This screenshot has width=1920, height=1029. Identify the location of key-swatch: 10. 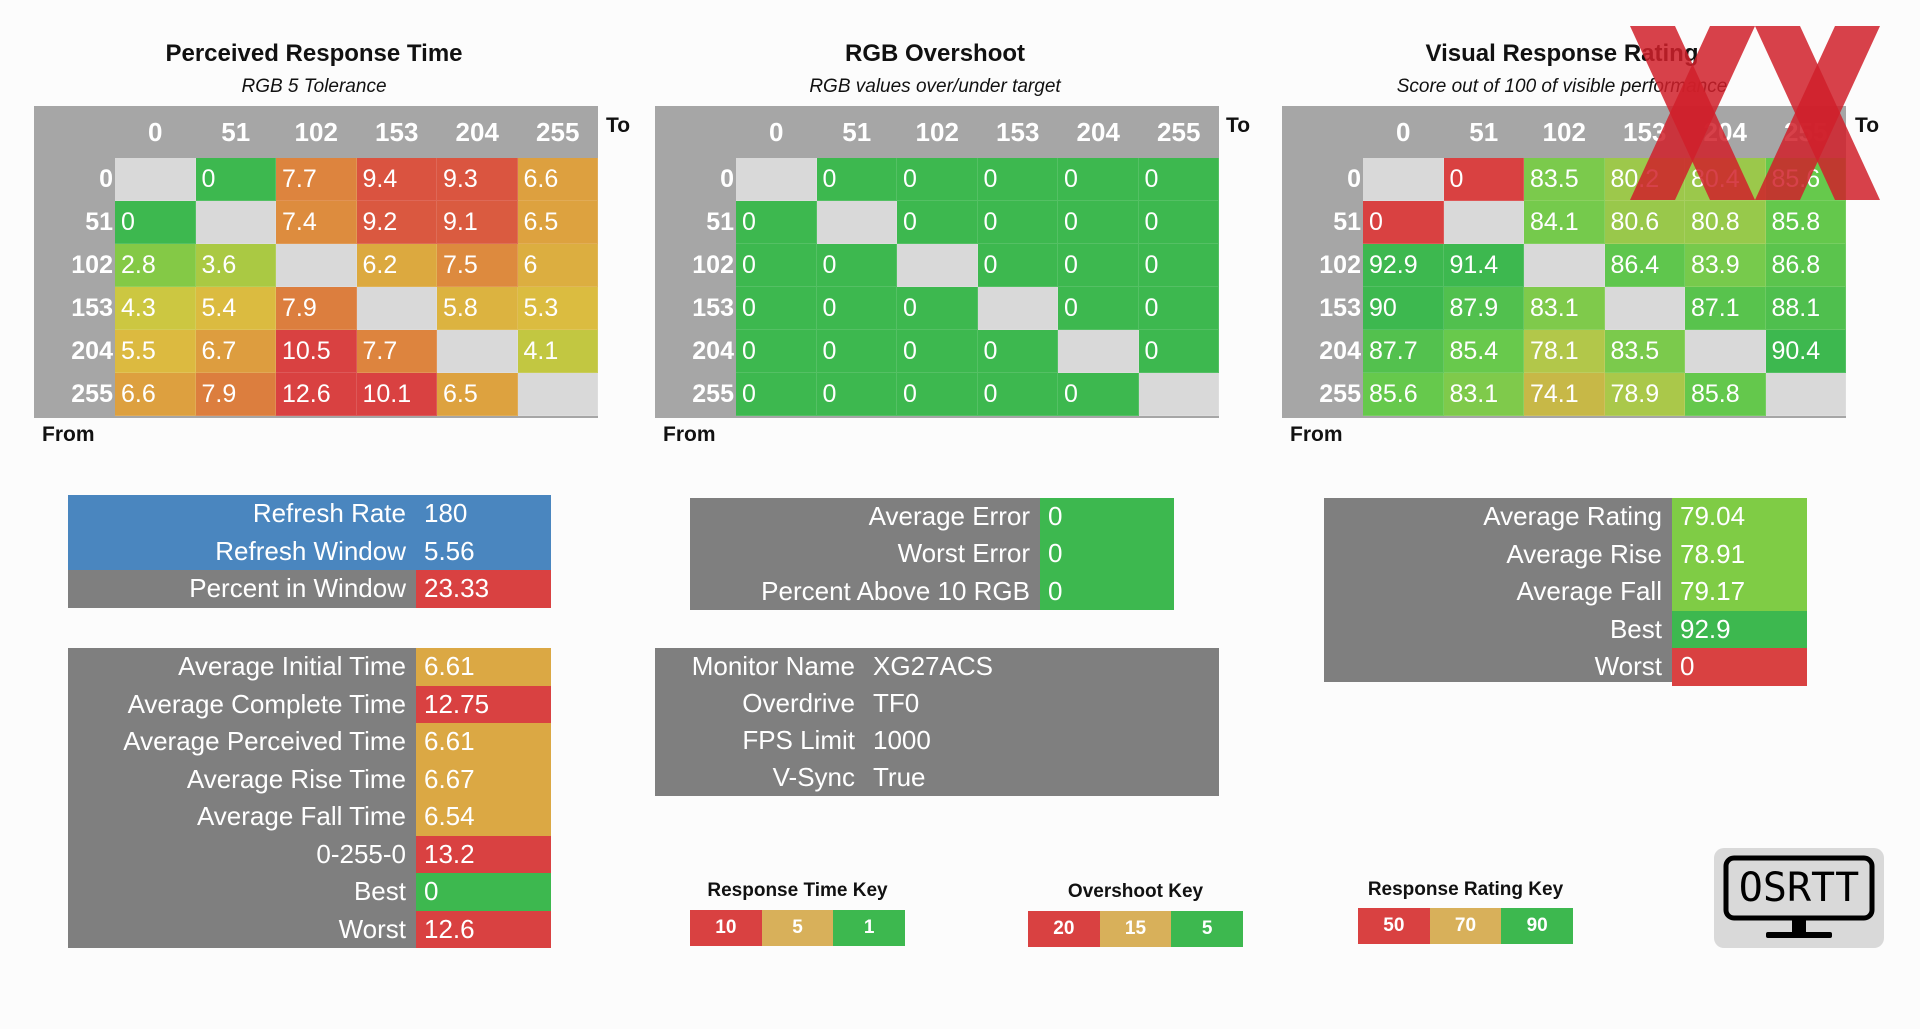
(726, 928).